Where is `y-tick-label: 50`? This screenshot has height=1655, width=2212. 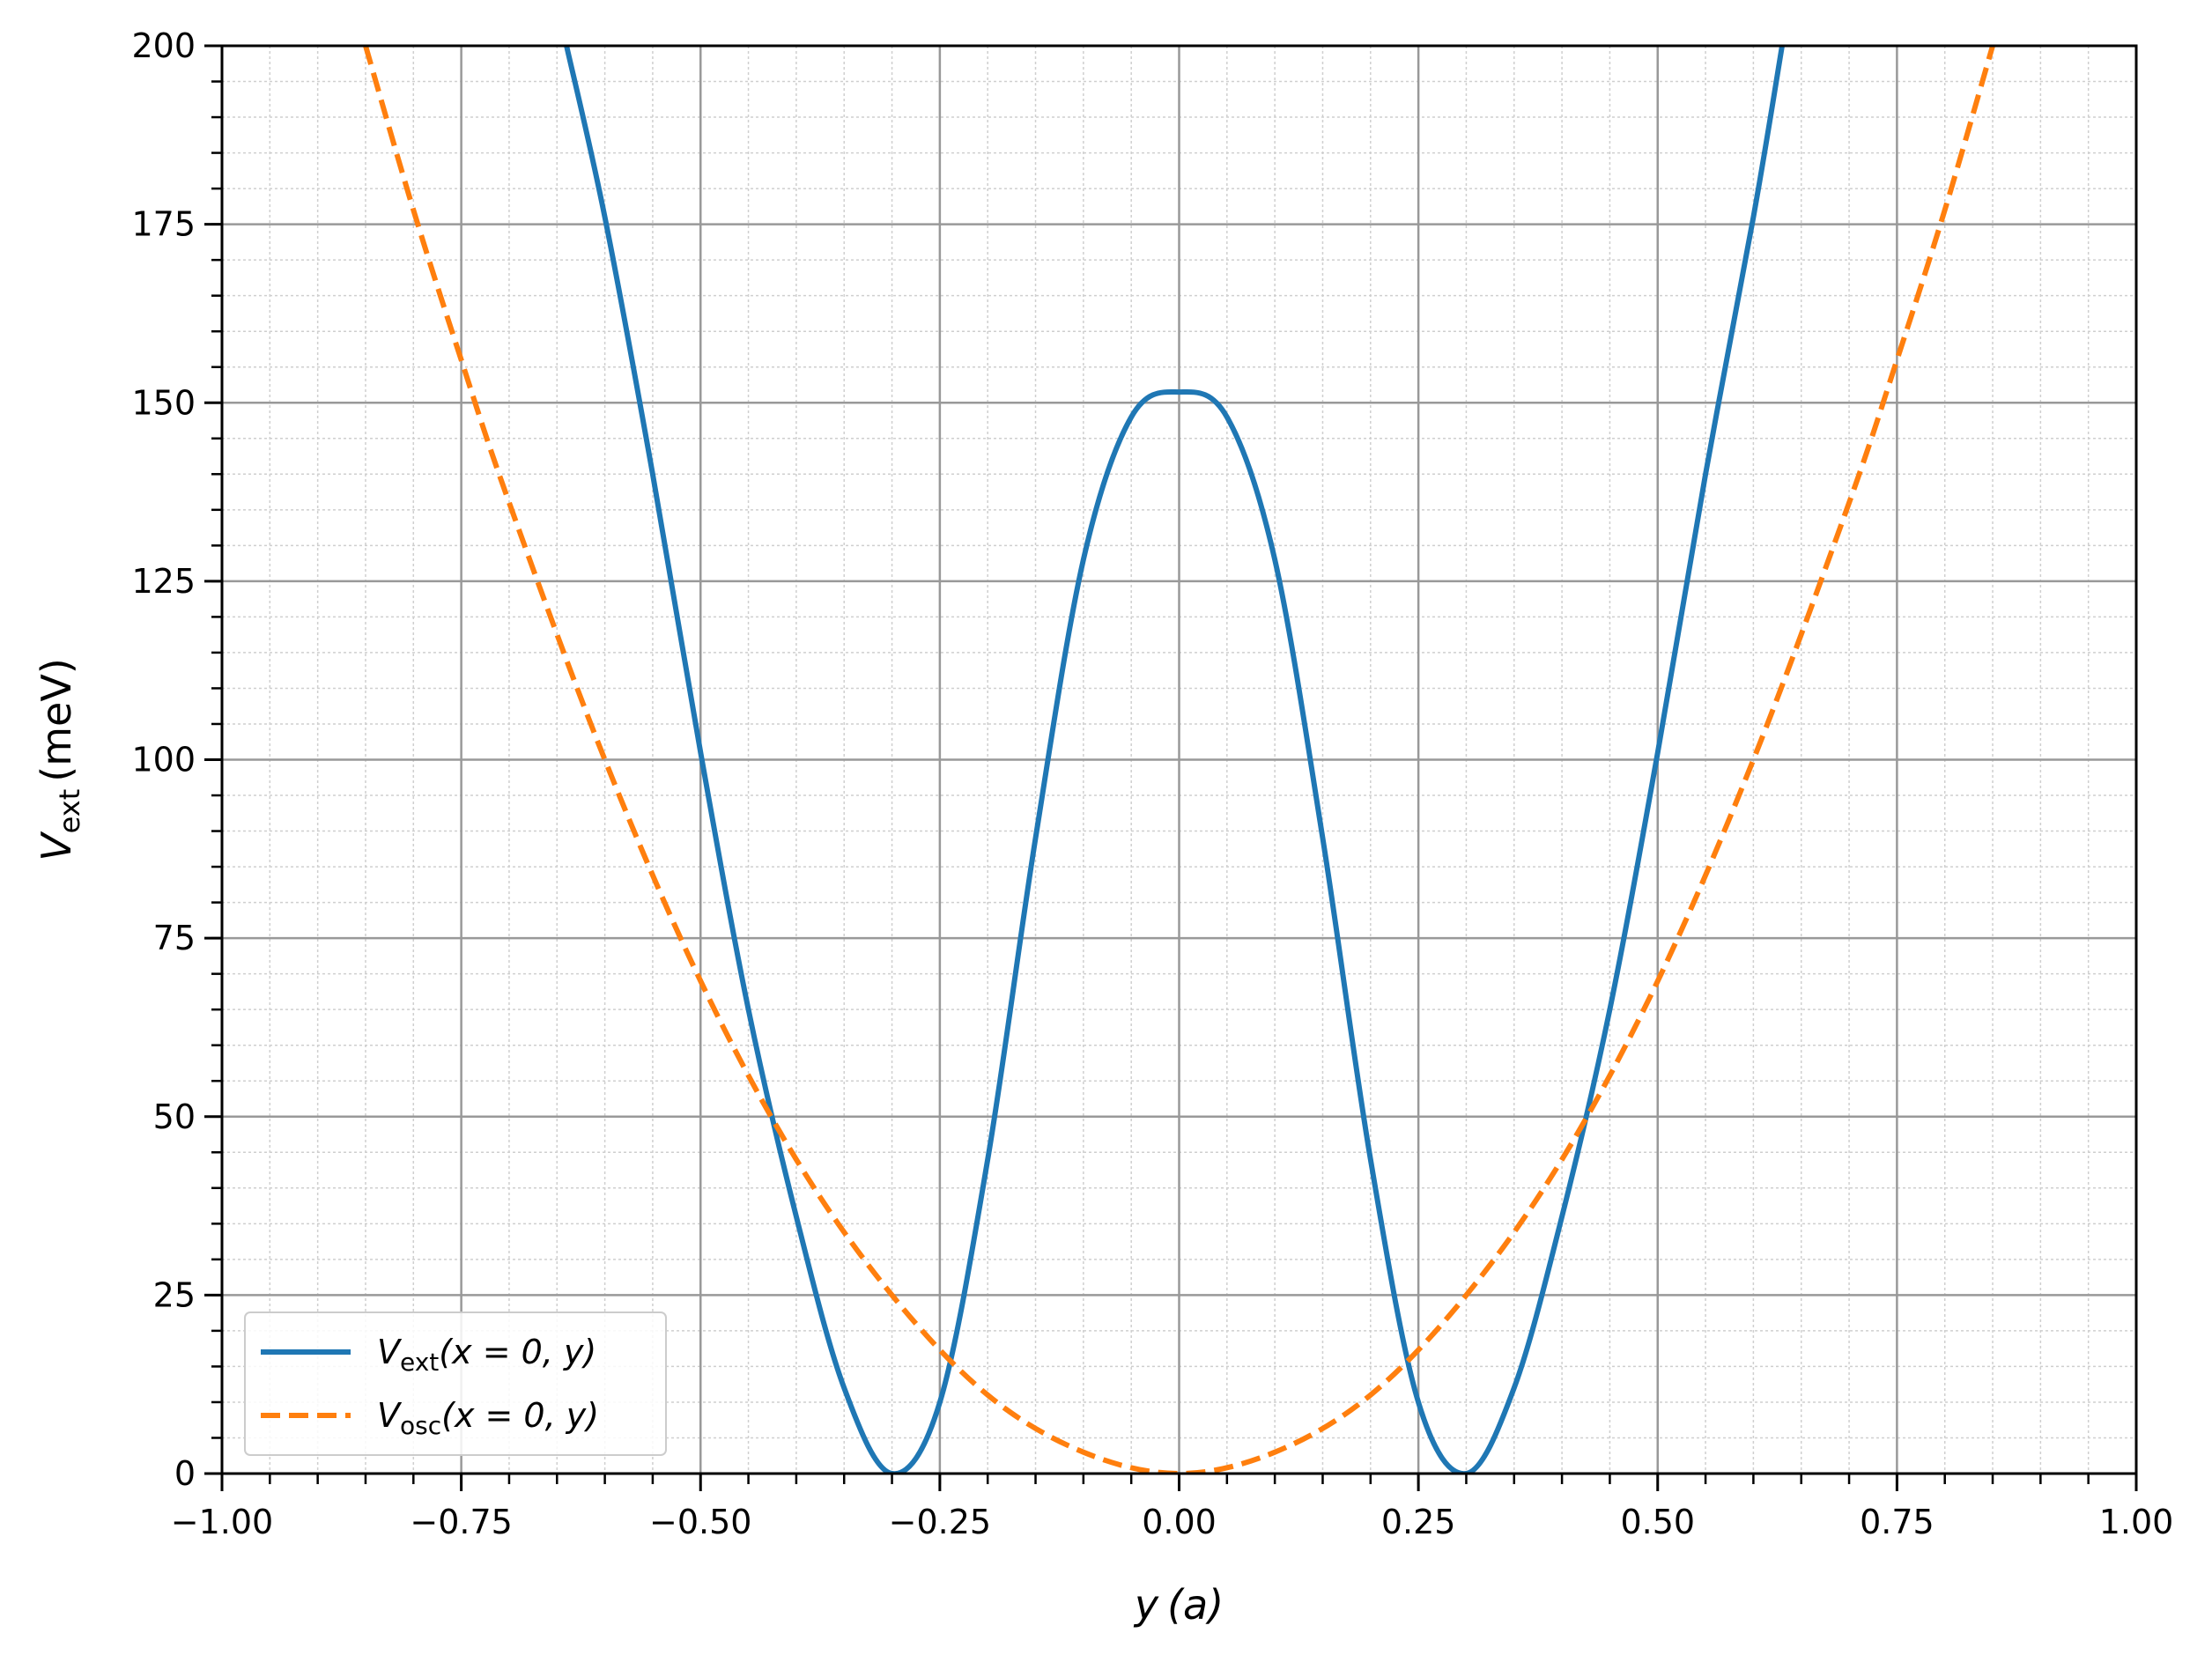 y-tick-label: 50 is located at coordinates (174, 1116).